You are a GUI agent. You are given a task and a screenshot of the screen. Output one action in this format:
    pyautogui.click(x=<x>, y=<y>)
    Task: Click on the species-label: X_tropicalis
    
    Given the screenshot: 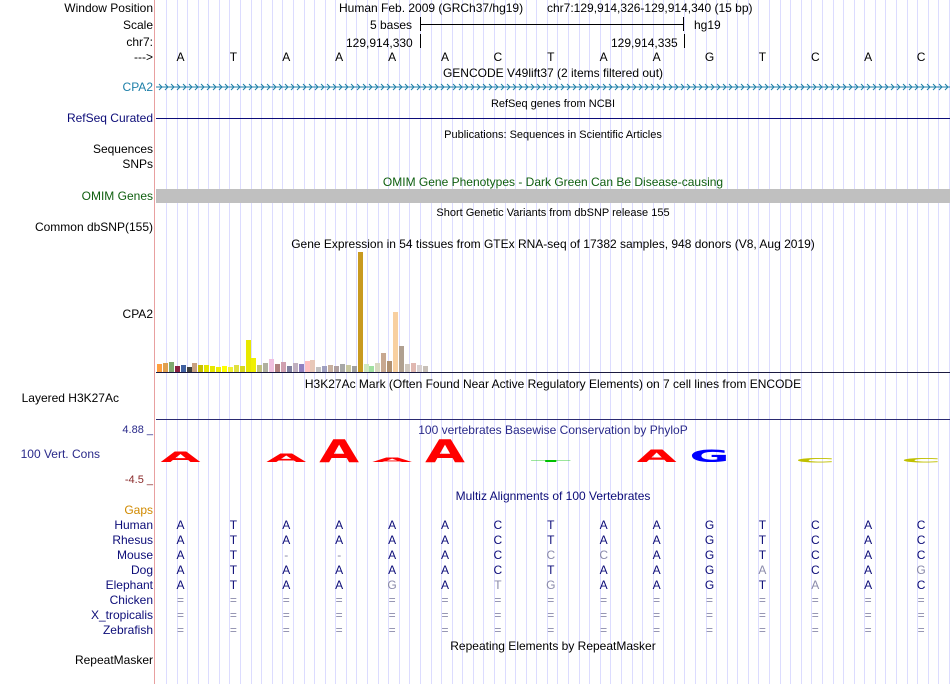 What is the action you would take?
    pyautogui.click(x=121, y=615)
    